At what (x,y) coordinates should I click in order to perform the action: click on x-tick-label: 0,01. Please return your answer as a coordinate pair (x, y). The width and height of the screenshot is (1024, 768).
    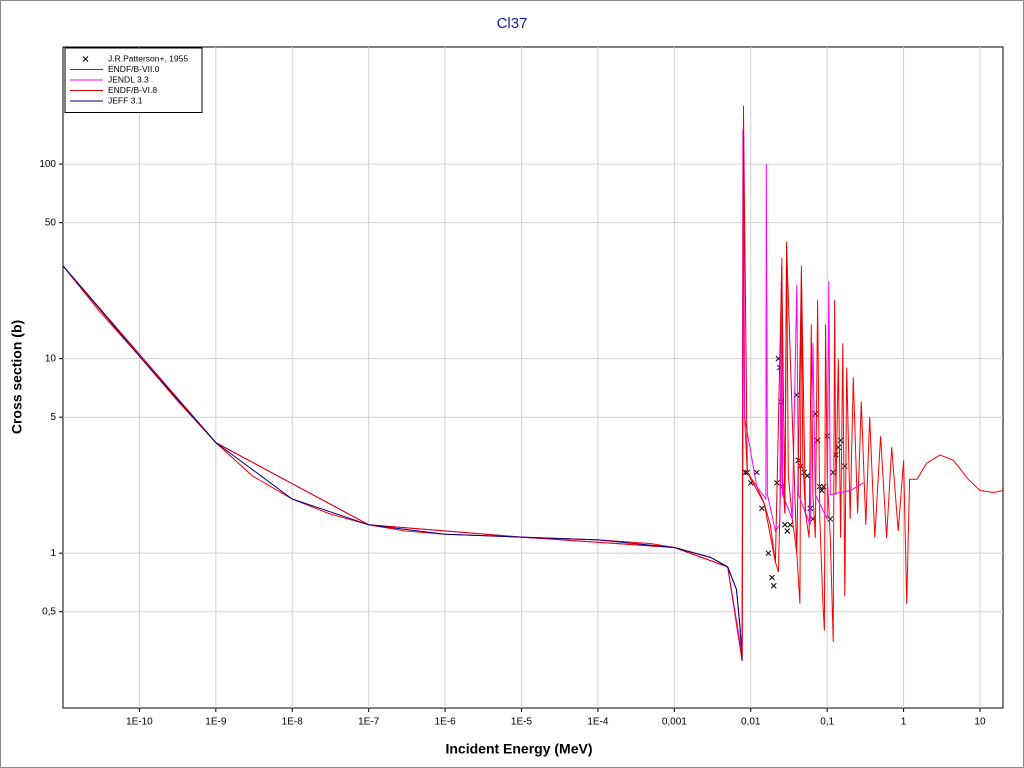
    Looking at the image, I should click on (751, 722).